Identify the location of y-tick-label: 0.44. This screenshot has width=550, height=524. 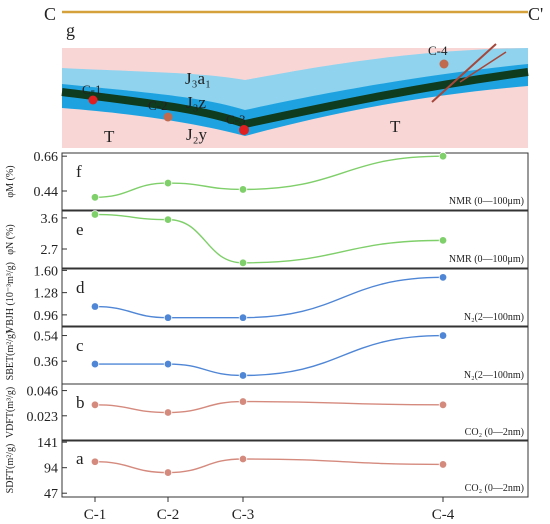
(46, 192).